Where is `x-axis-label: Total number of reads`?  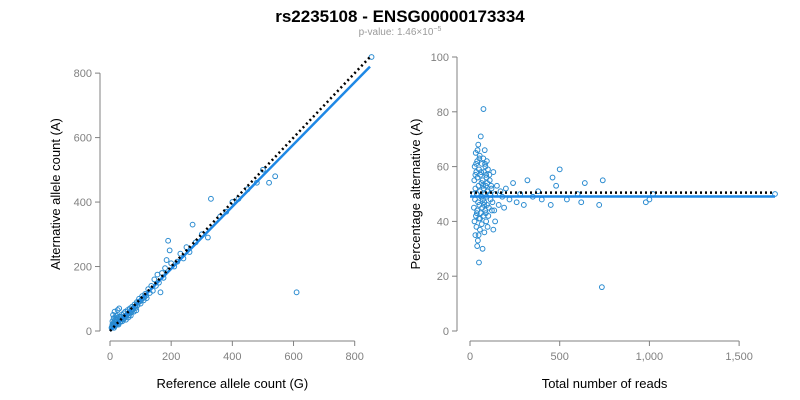 x-axis-label: Total number of reads is located at coordinates (605, 383).